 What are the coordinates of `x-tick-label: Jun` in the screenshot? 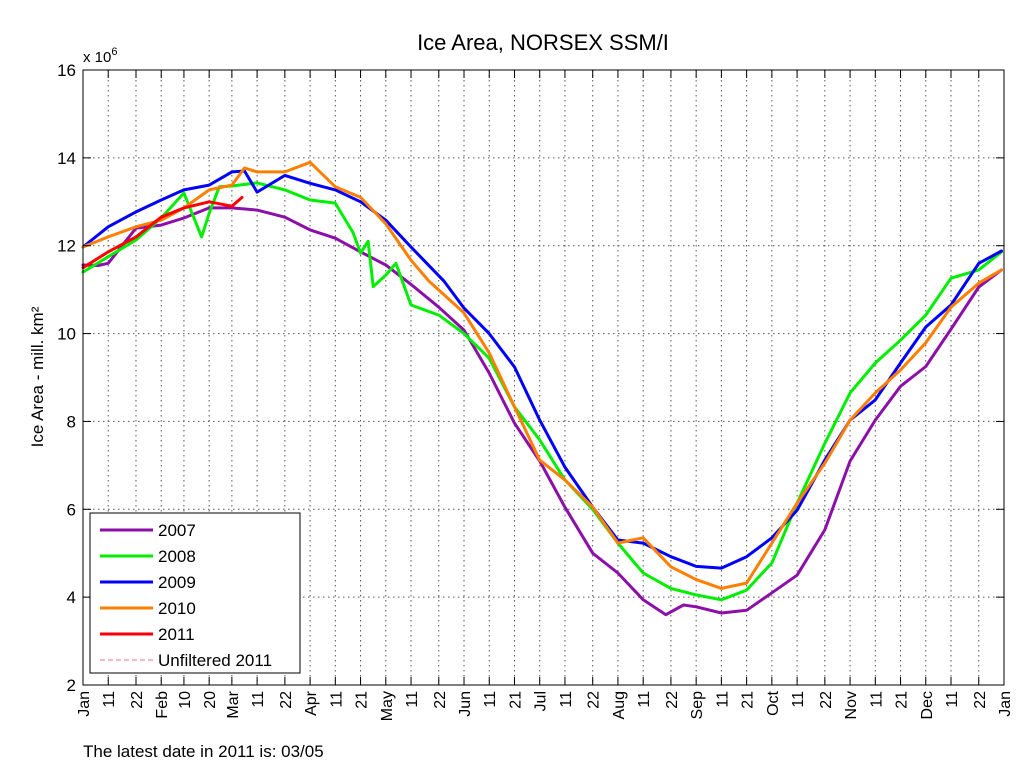 It's located at (465, 704).